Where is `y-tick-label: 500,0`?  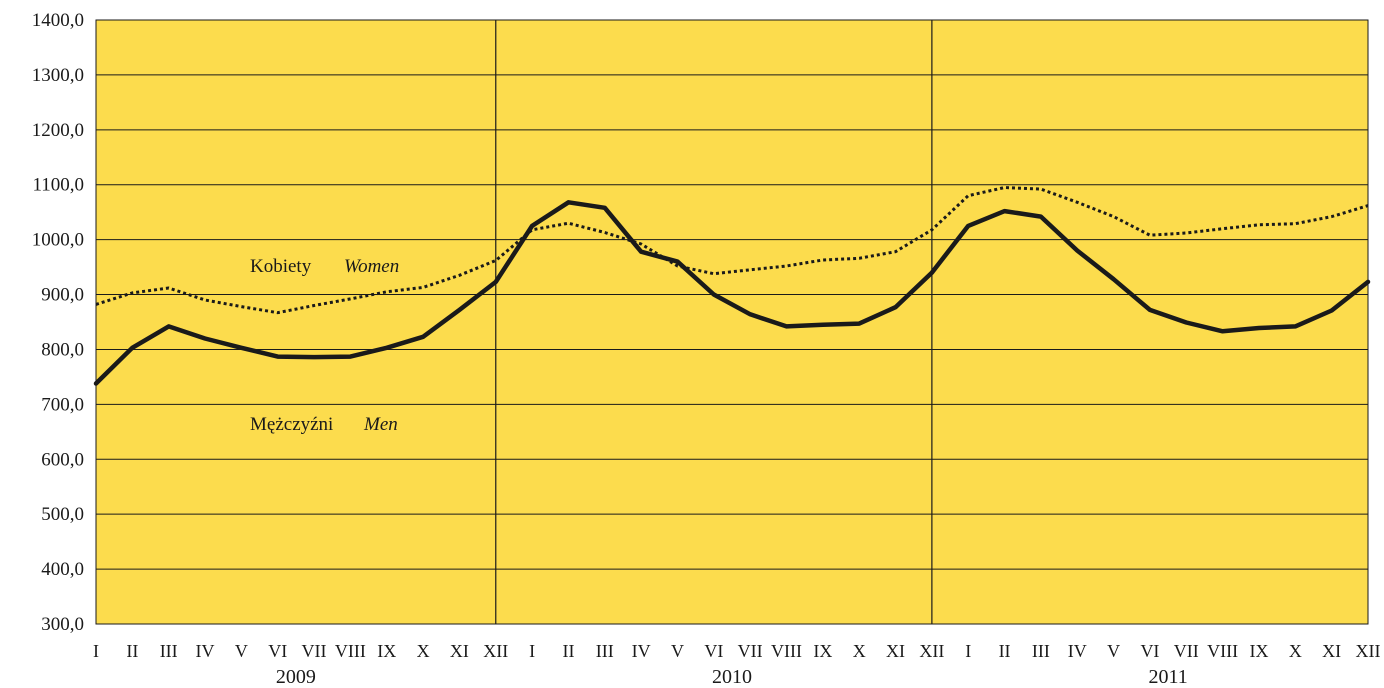
y-tick-label: 500,0 is located at coordinates (62, 514).